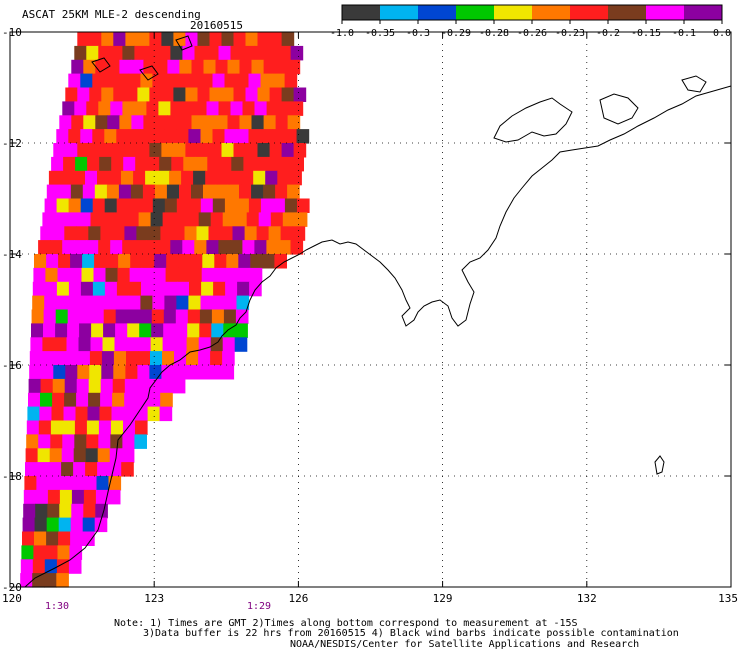 This screenshot has height=650, width=740. I want to click on colorbar-label: 0.0, so click(722, 33).